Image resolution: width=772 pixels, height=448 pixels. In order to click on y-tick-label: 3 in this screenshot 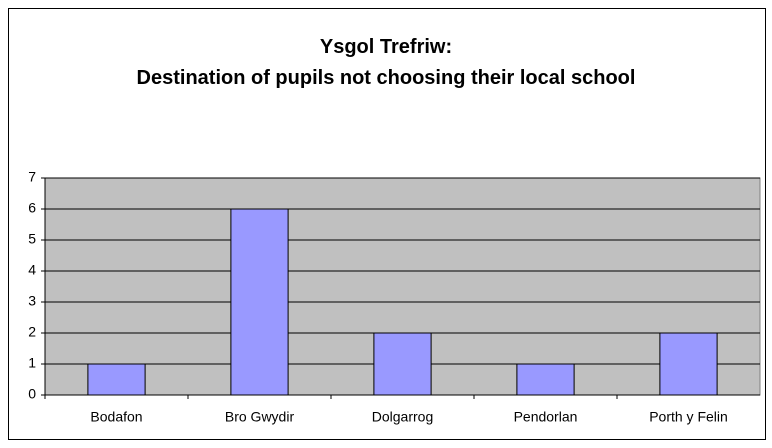, I will do `click(32, 301)`.